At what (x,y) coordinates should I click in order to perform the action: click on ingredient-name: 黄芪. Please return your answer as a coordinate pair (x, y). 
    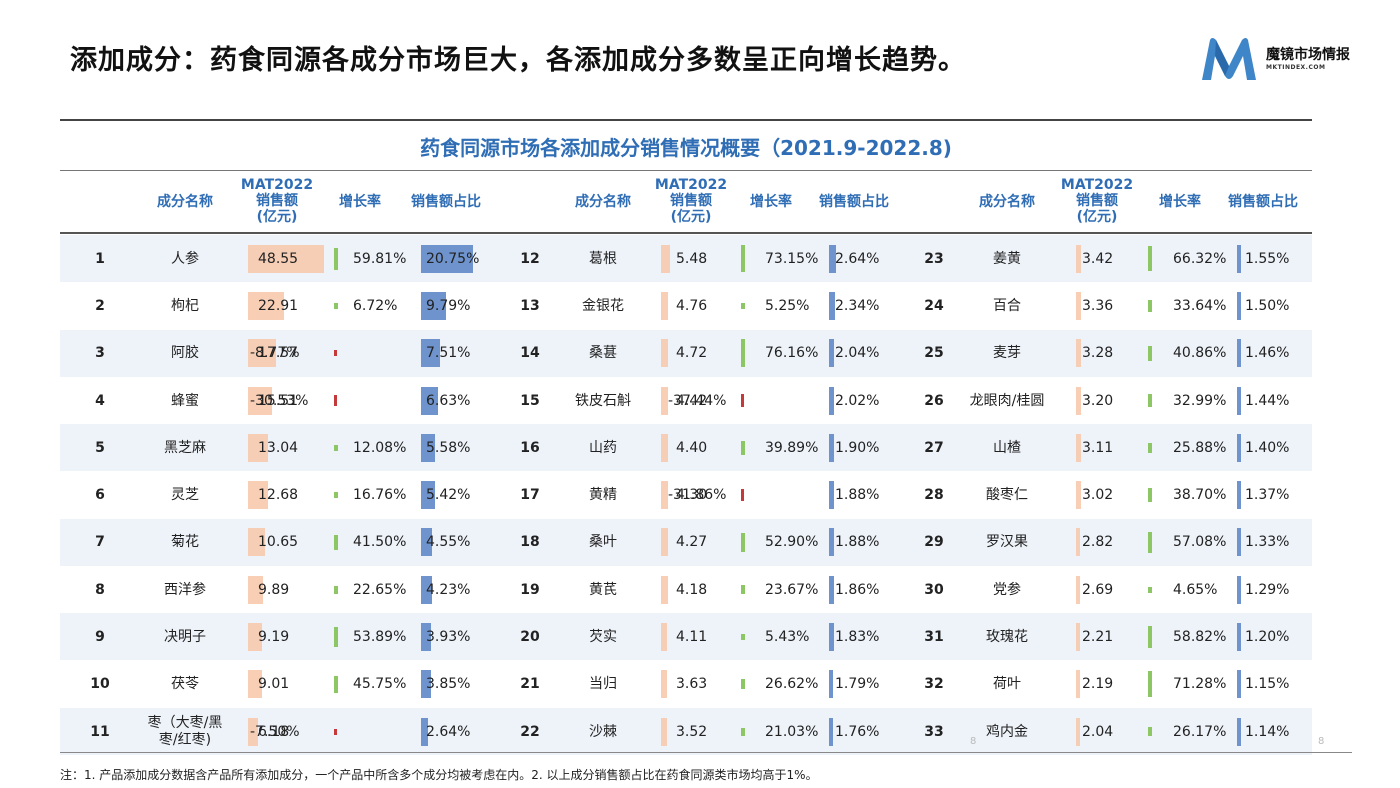
    Looking at the image, I should click on (603, 589).